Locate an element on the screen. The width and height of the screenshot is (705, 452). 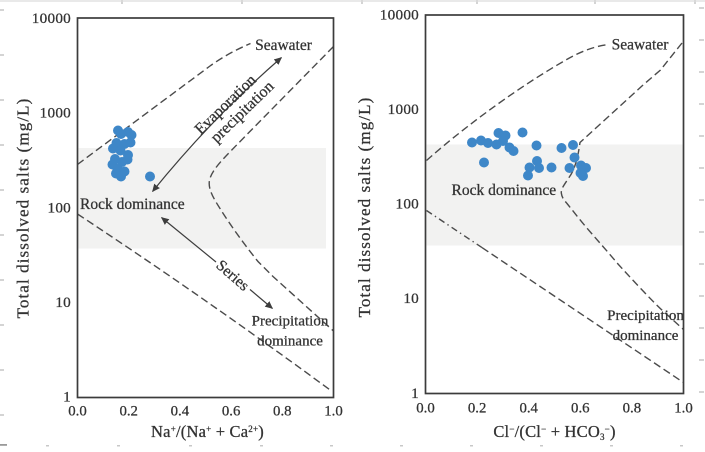
svg-text: Cl−/(Cl− + HCO3−) is located at coordinates (554, 432).